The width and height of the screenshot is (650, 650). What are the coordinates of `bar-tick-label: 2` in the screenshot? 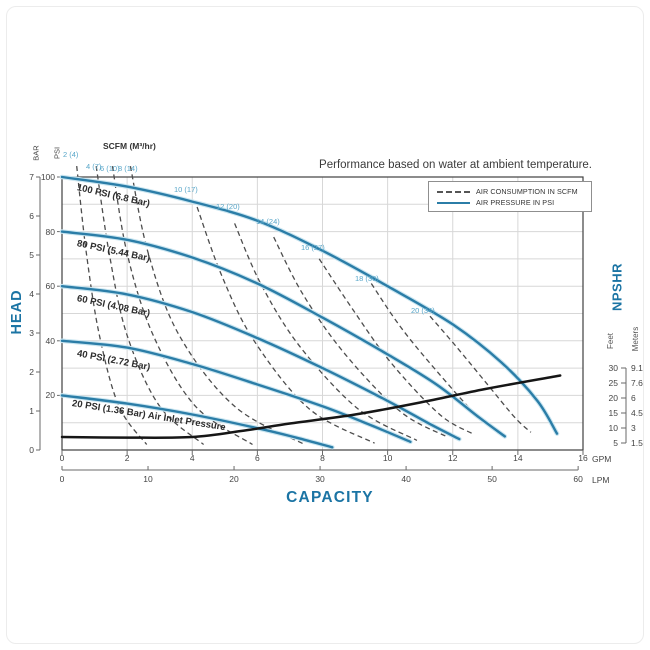 It's located at (31, 372).